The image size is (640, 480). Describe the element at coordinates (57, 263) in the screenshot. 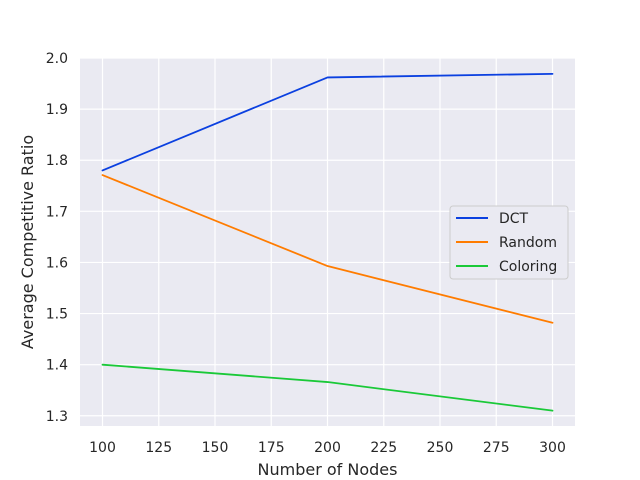

I see `y-tick-label: 1.6` at that location.